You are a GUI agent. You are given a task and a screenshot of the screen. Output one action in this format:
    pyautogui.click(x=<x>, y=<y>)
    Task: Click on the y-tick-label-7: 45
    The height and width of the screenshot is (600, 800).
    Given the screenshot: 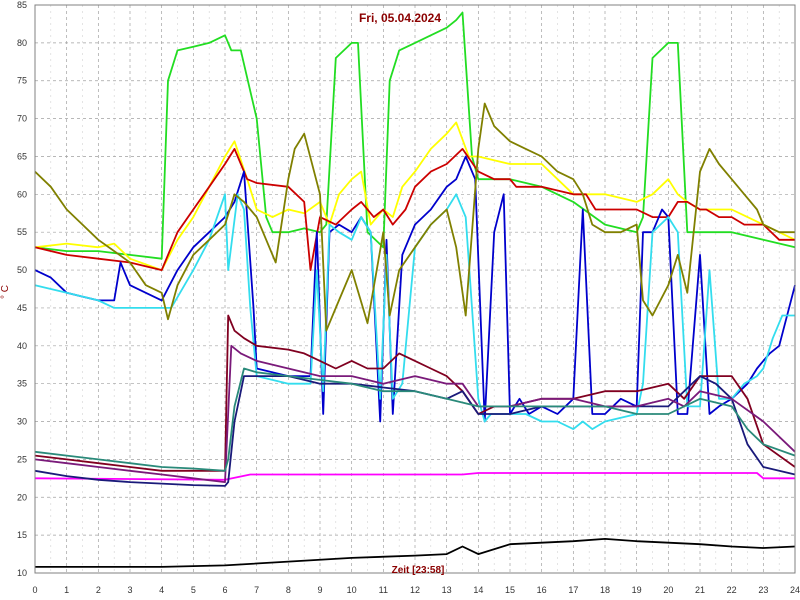 What is the action you would take?
    pyautogui.click(x=22, y=308)
    